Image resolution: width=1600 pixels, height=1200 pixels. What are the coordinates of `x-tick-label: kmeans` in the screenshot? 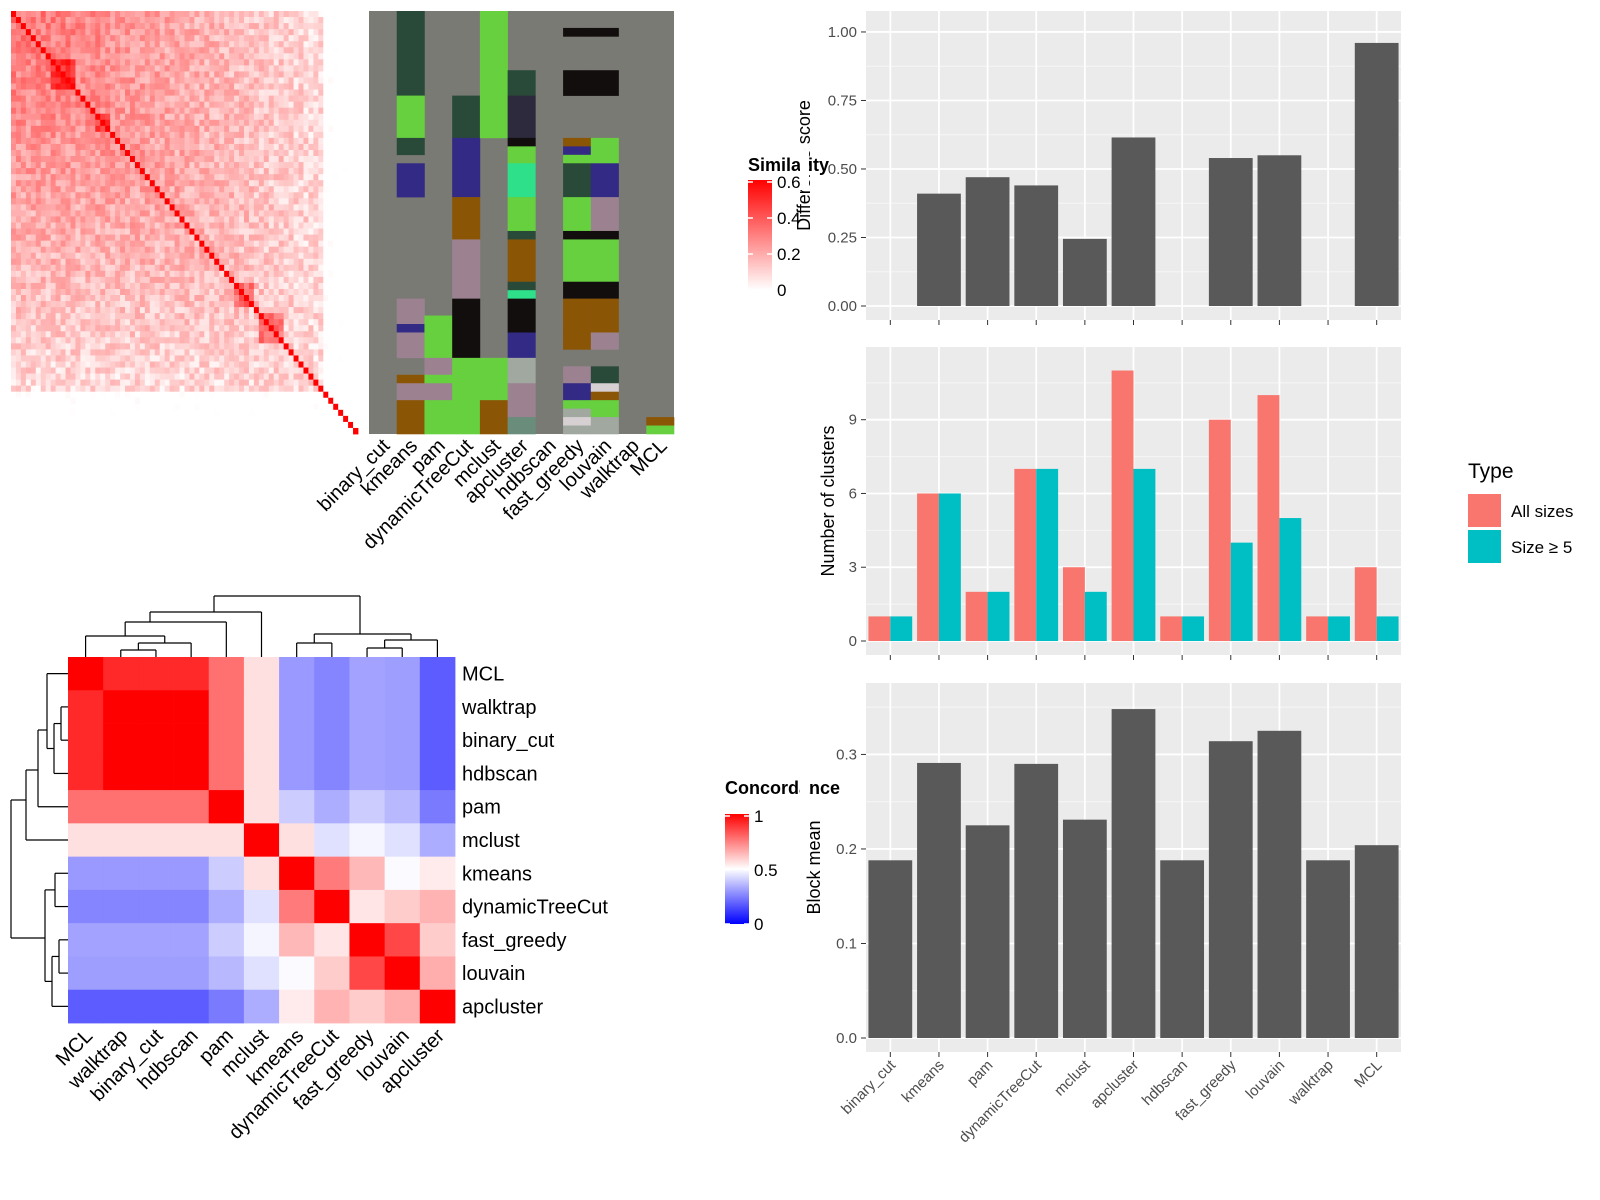 It's located at (923, 1081).